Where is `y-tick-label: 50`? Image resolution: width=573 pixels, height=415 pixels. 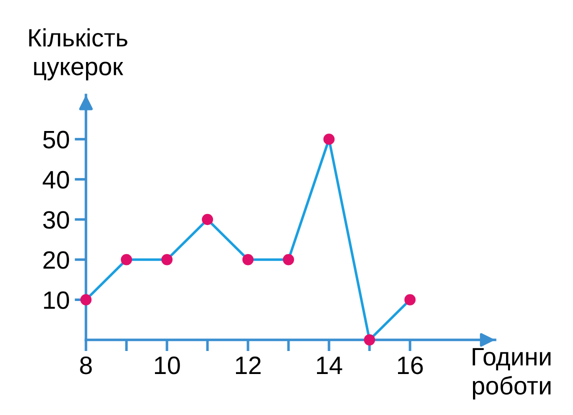 y-tick-label: 50 is located at coordinates (56, 139).